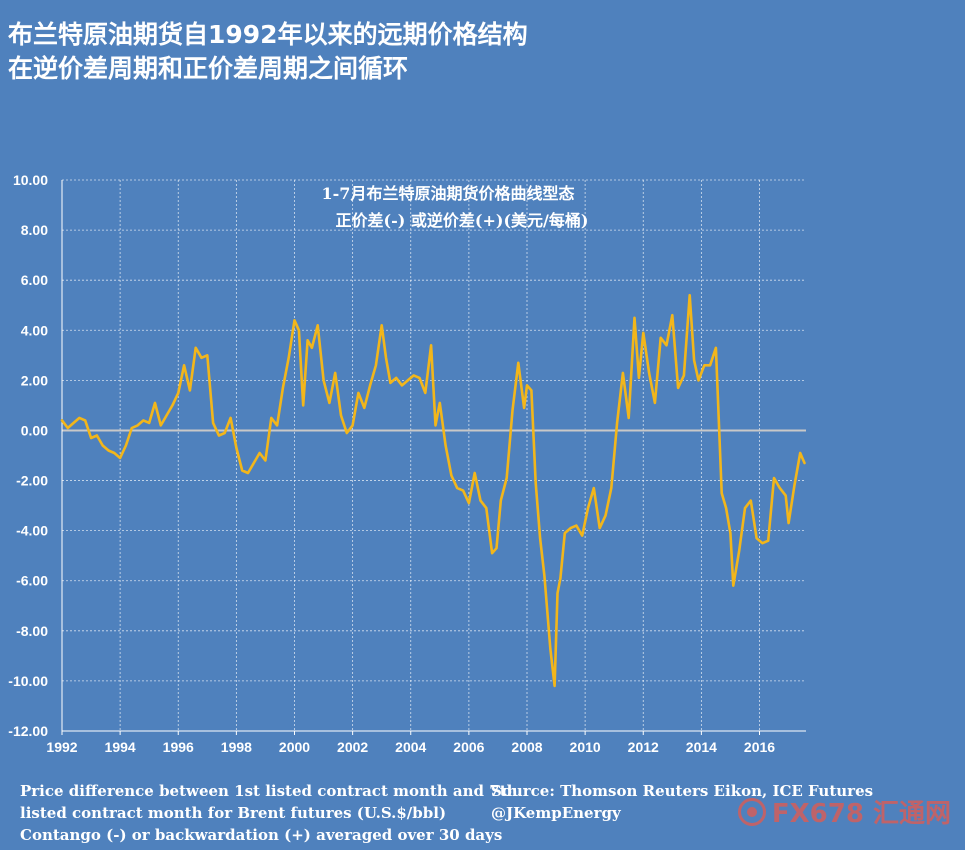 This screenshot has height=850, width=965. What do you see at coordinates (178, 747) in the screenshot?
I see `x-tick-label: 1996` at bounding box center [178, 747].